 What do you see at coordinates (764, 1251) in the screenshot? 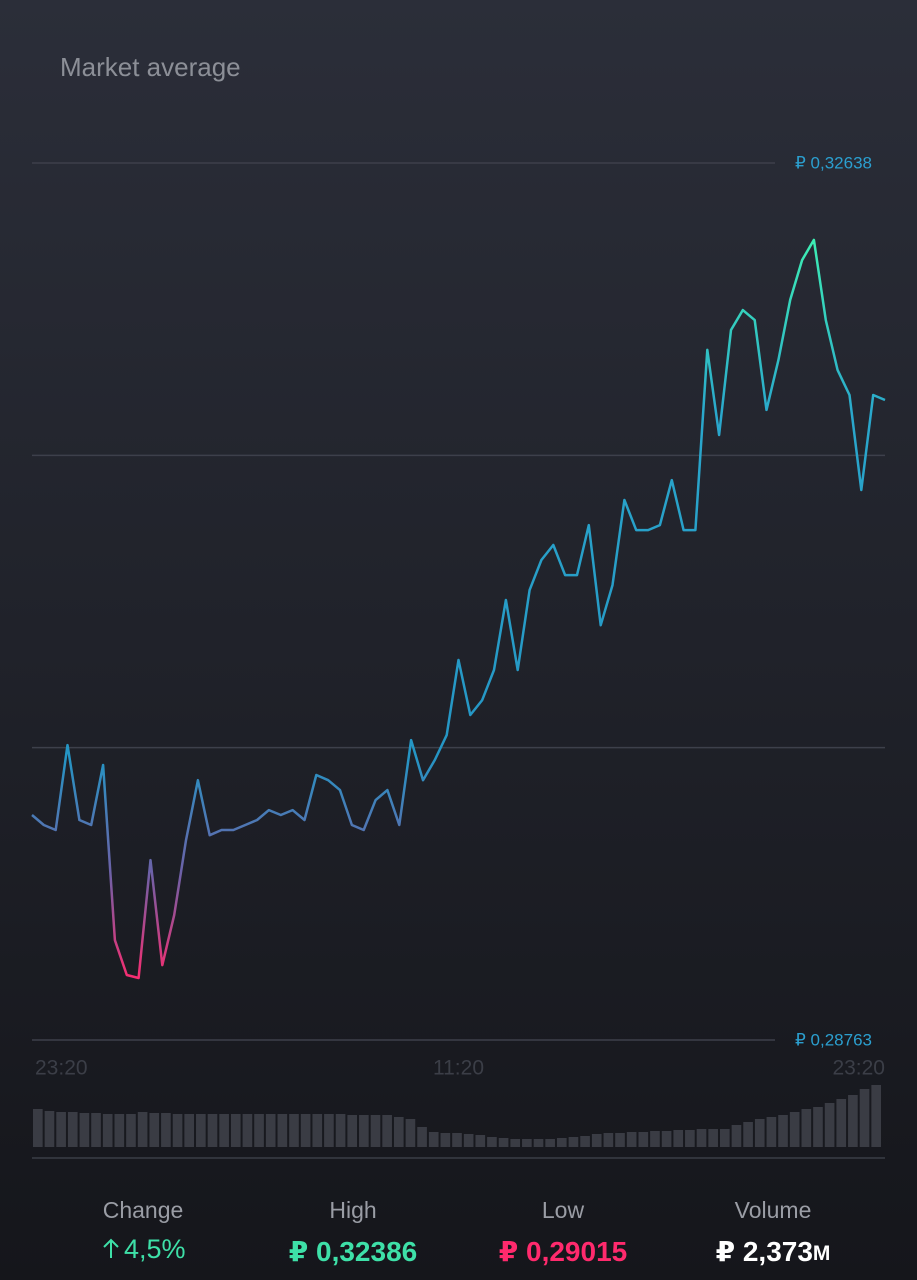
I see `stat-value-text: ₽ 2,373` at bounding box center [764, 1251].